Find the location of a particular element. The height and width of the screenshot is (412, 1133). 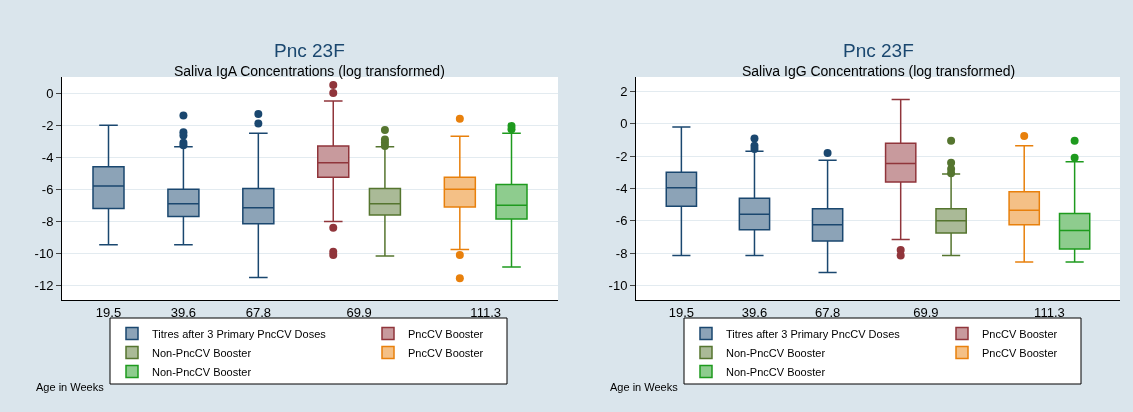

chart-subtitle: Saliva IgA Concentrations (log transformed) is located at coordinates (309, 71).